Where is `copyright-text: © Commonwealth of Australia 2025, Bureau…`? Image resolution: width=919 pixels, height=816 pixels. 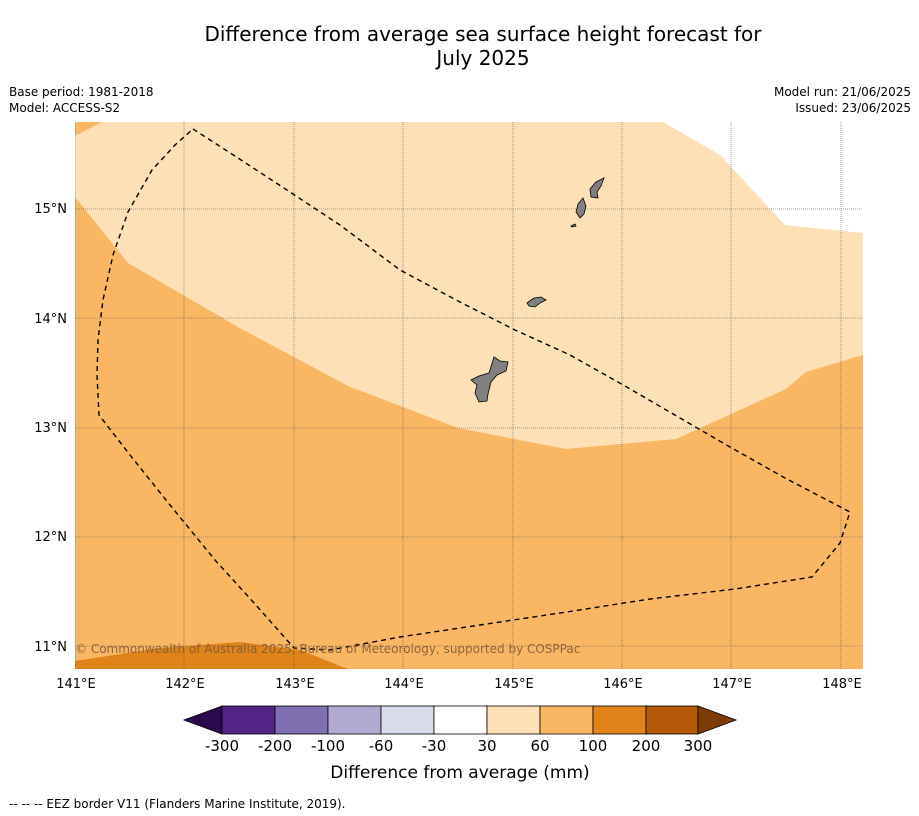 copyright-text: © Commonwealth of Australia 2025, Bureau… is located at coordinates (327, 649).